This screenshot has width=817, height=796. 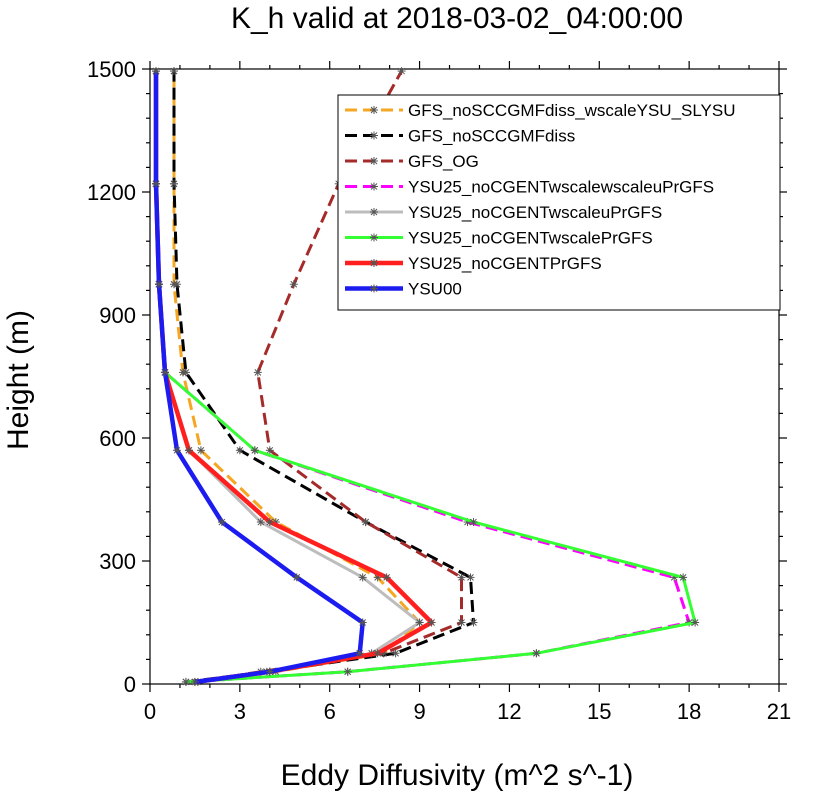 I want to click on legend-box, so click(x=559, y=202).